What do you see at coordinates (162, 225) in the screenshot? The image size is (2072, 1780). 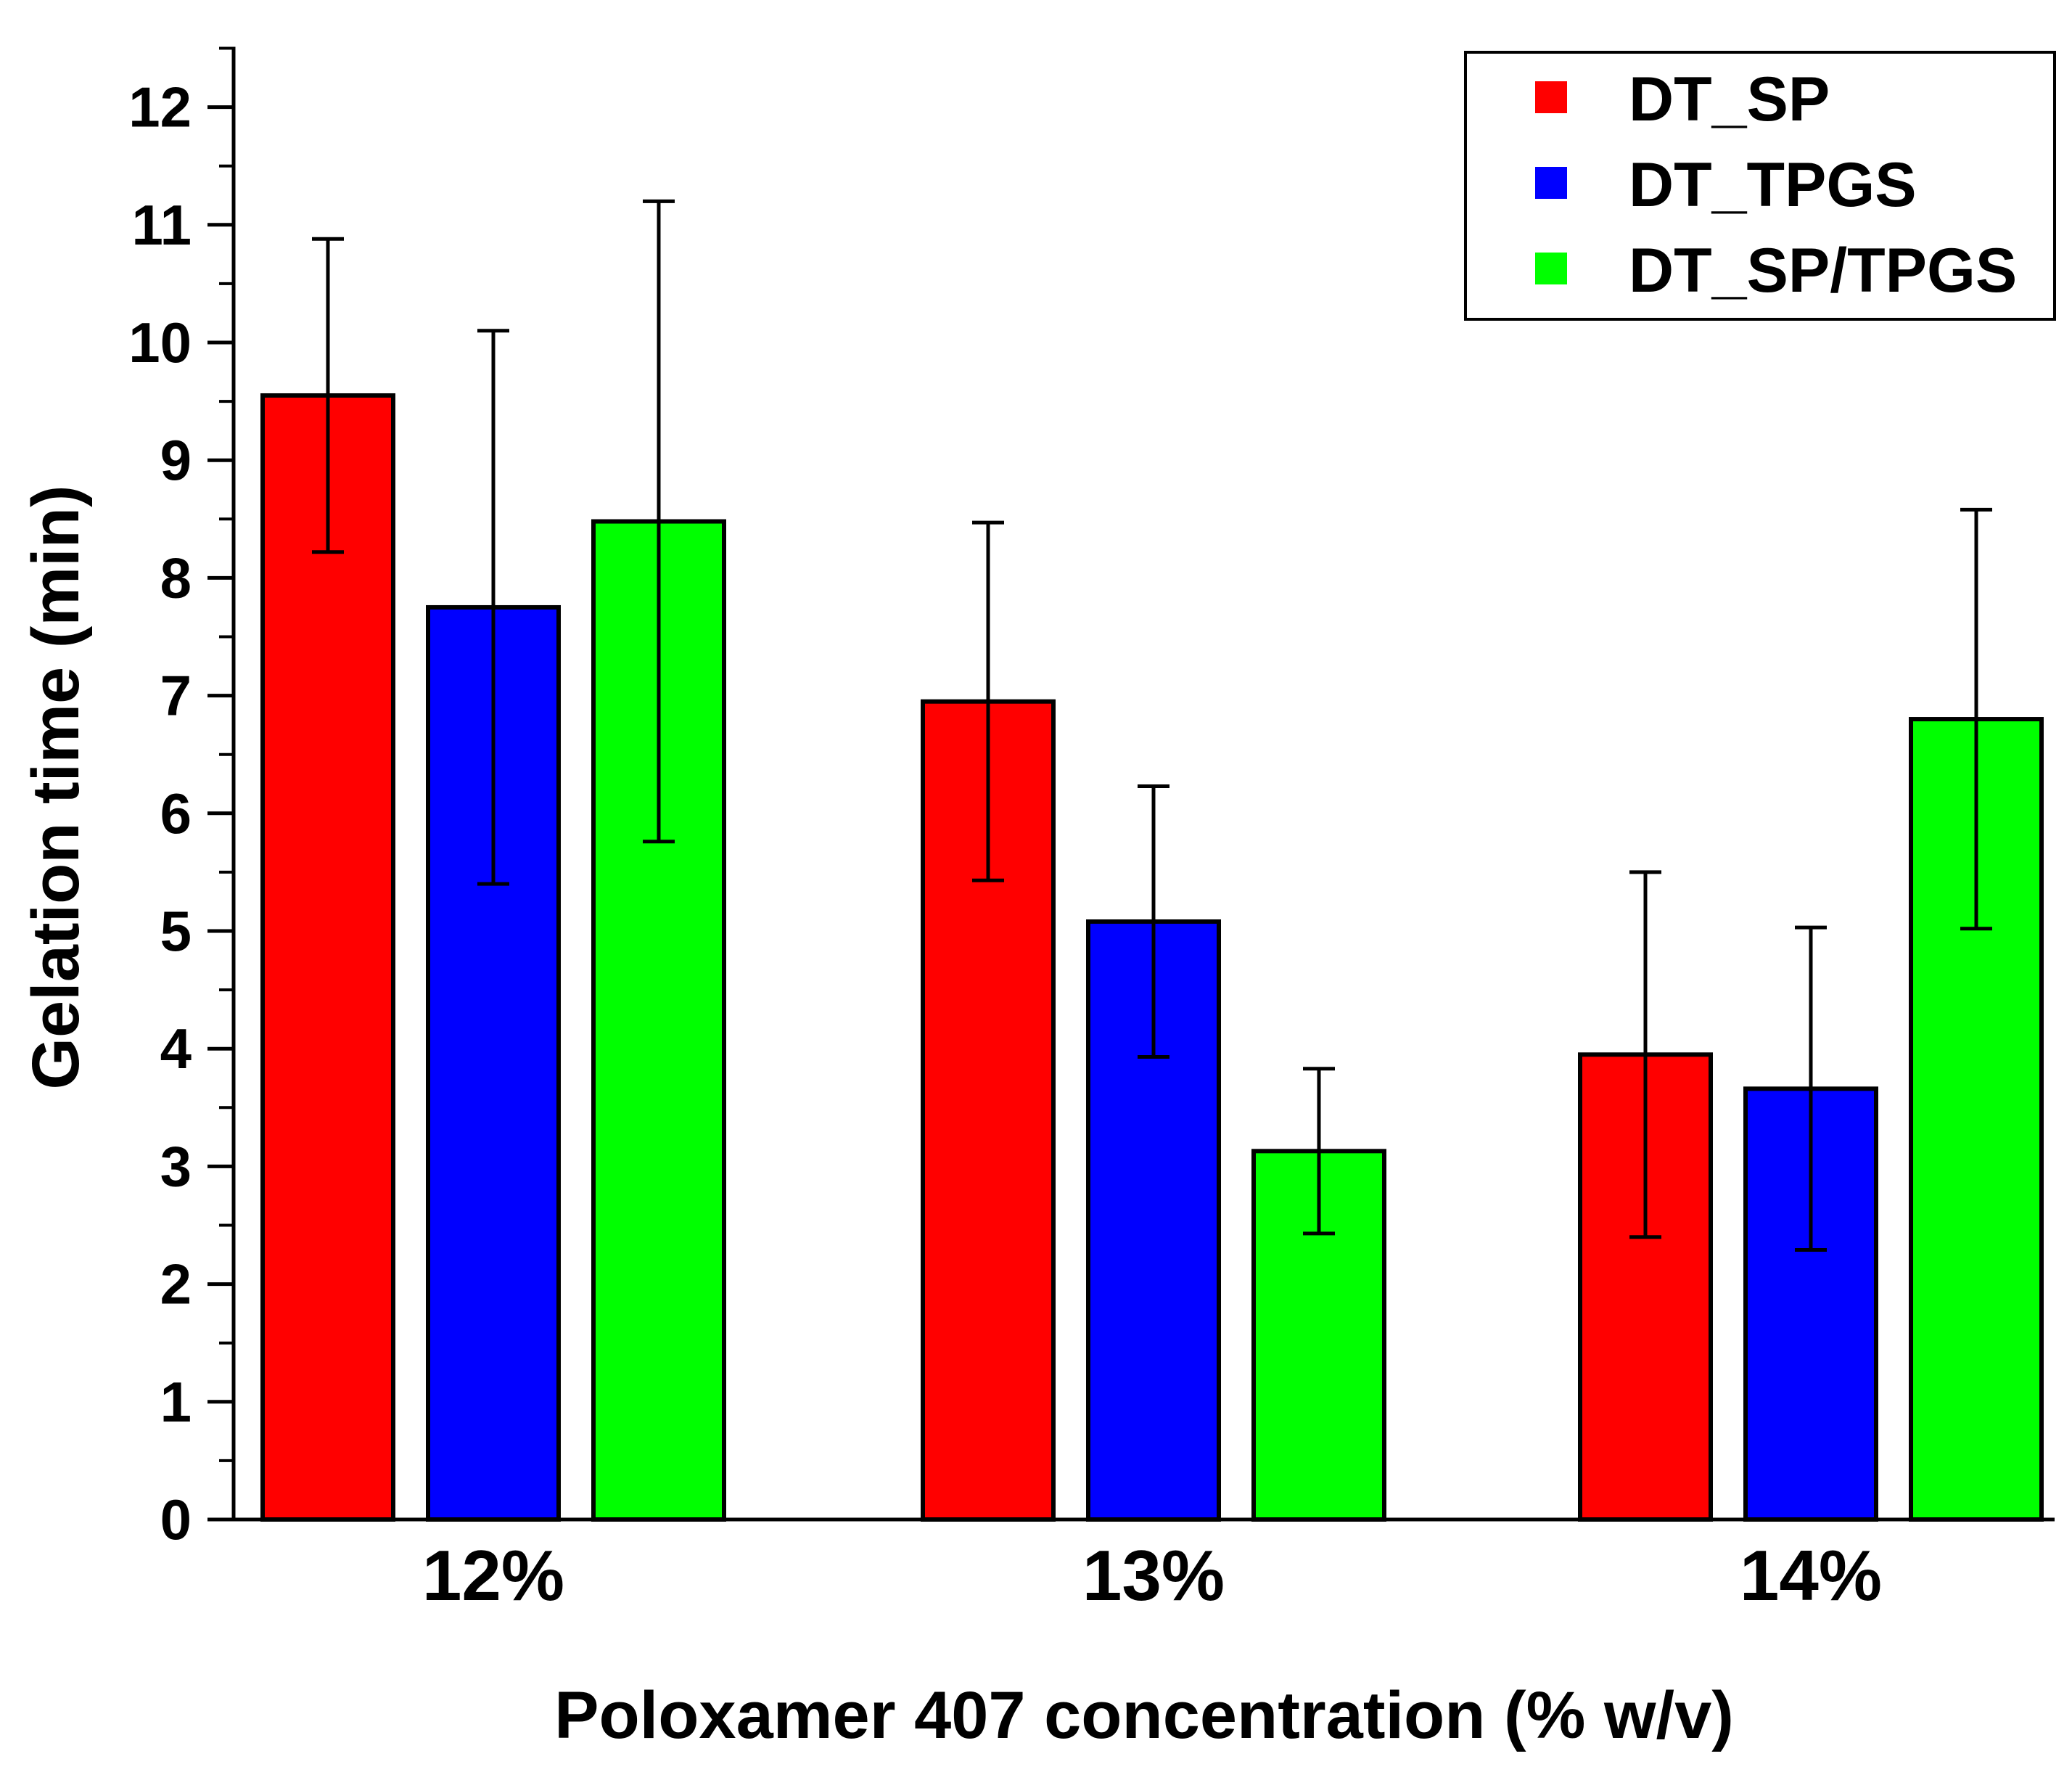 I see `y-tick-label: 11` at bounding box center [162, 225].